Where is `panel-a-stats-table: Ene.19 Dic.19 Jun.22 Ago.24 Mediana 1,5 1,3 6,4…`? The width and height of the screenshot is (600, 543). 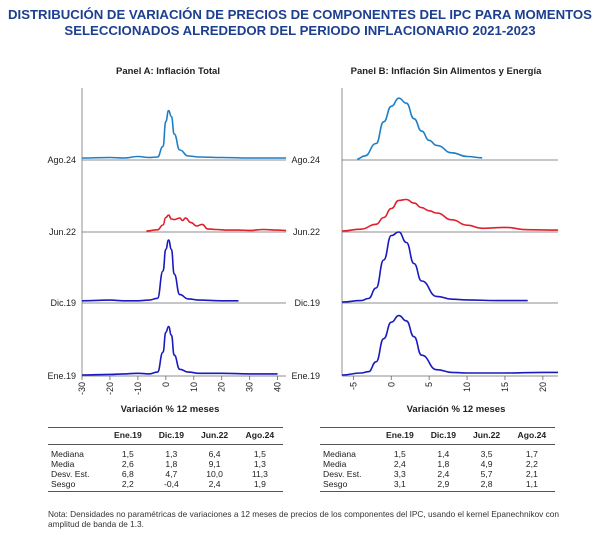 panel-a-stats-table: Ene.19 Dic.19 Jun.22 Ago.24 Mediana 1,5 1,3 6,4… is located at coordinates (165, 459).